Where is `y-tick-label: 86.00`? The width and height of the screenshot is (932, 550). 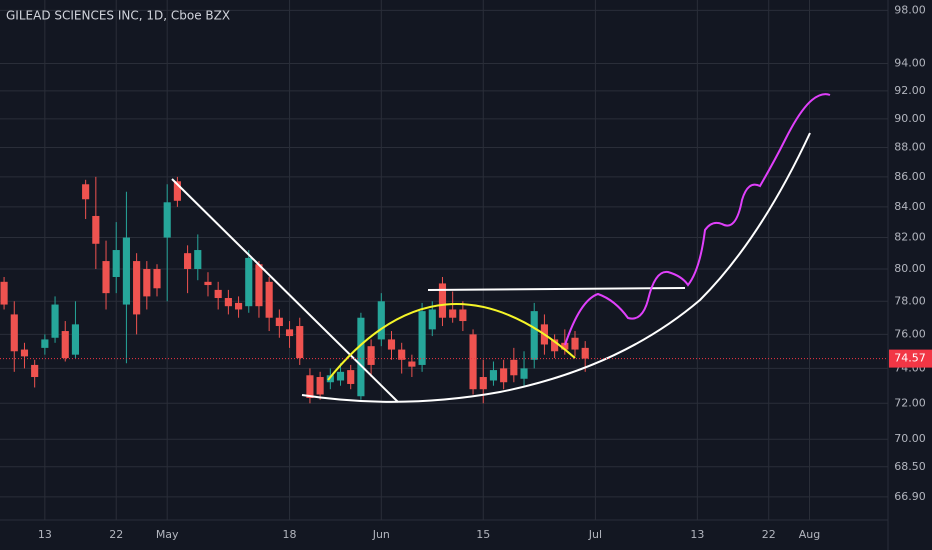 y-tick-label: 86.00 is located at coordinates (910, 176).